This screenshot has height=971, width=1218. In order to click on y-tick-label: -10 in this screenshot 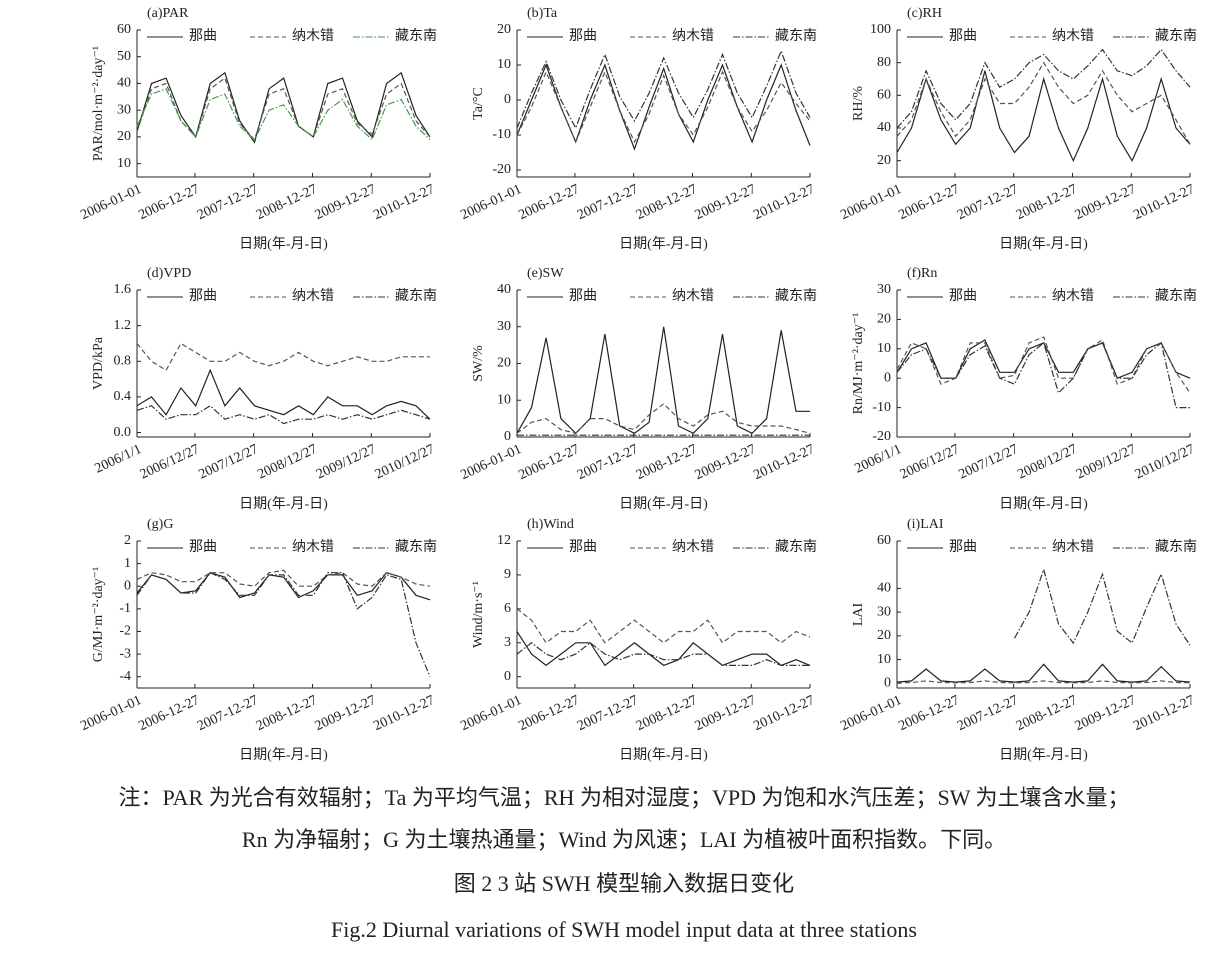, I will do `click(881, 407)`.